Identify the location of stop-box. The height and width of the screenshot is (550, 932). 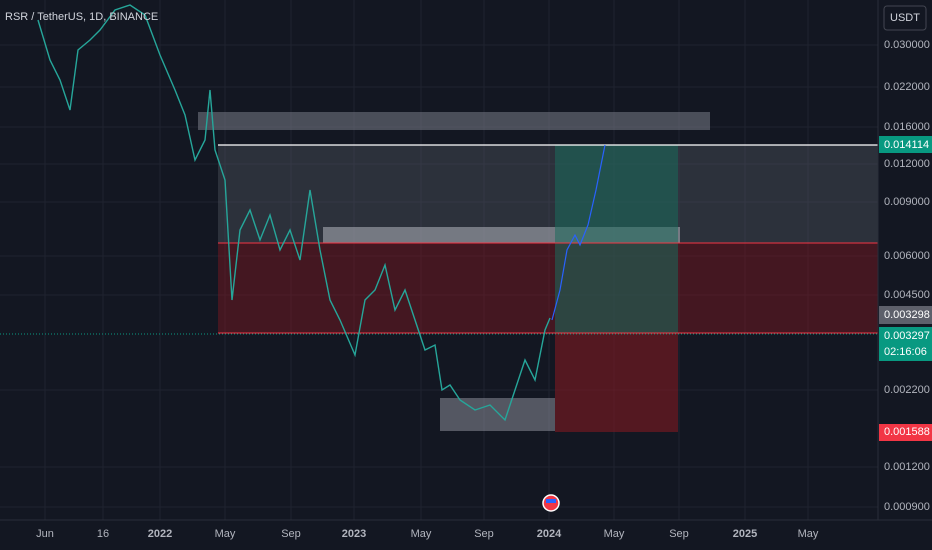
(616, 382).